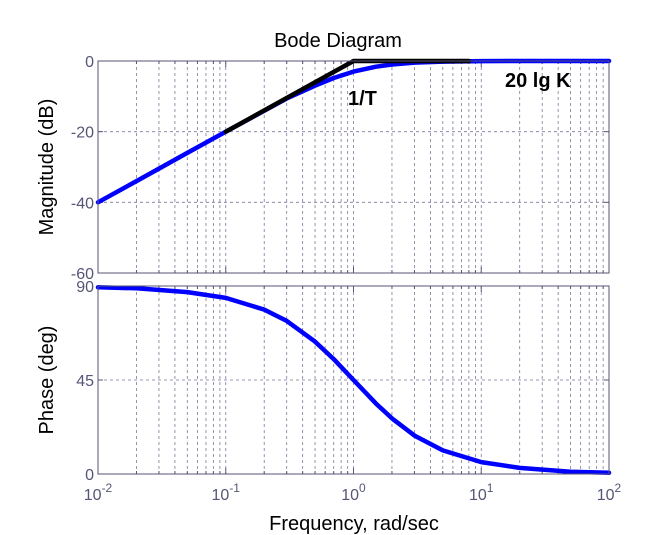 The width and height of the screenshot is (672, 535). I want to click on phase-axis-label: Phase (deg), so click(47, 380).